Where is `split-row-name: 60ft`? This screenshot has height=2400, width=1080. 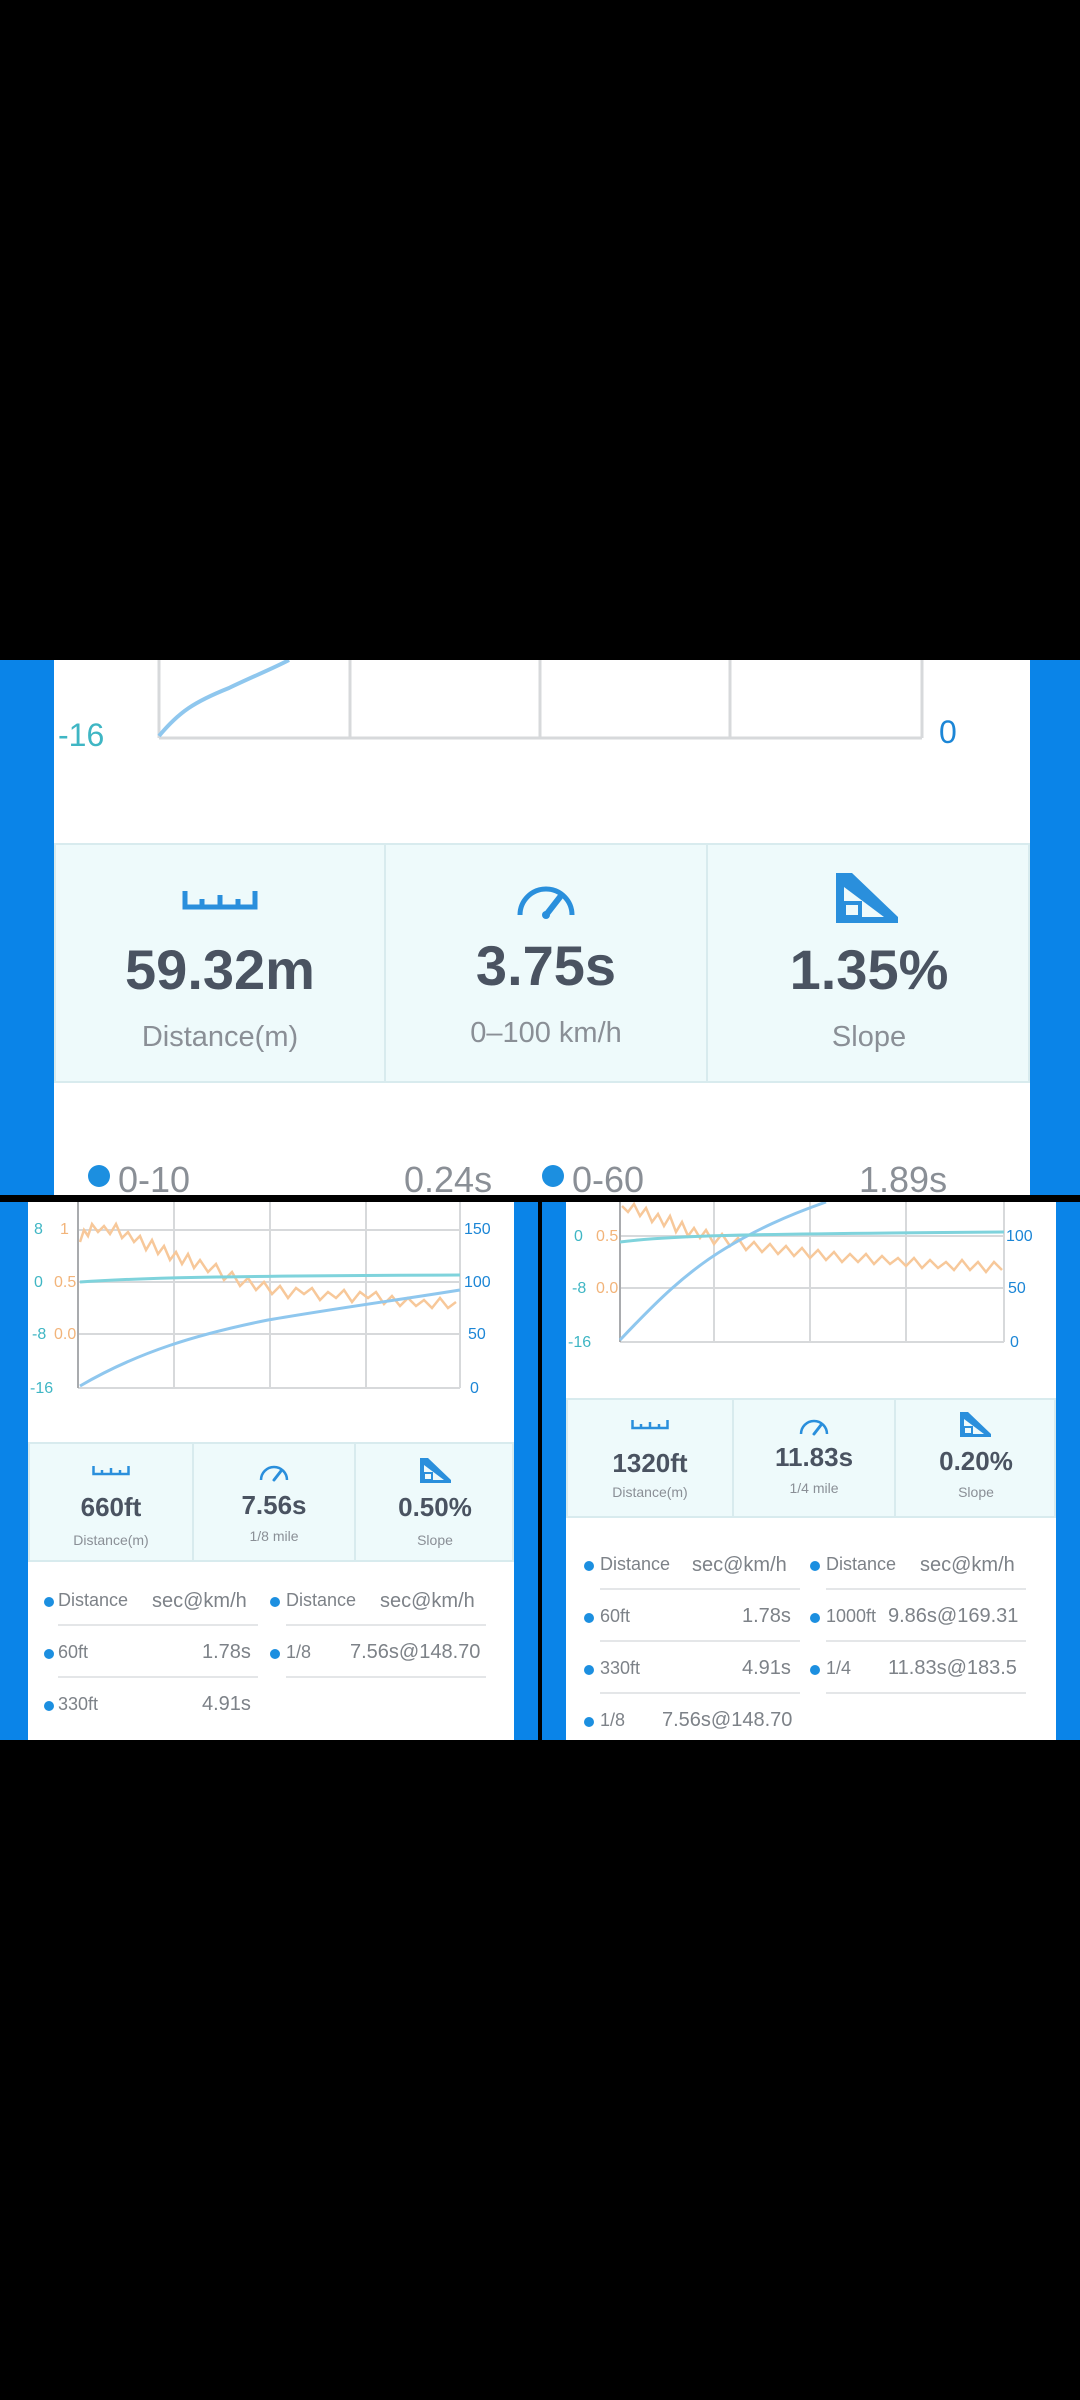
split-row-name: 60ft is located at coordinates (73, 1652).